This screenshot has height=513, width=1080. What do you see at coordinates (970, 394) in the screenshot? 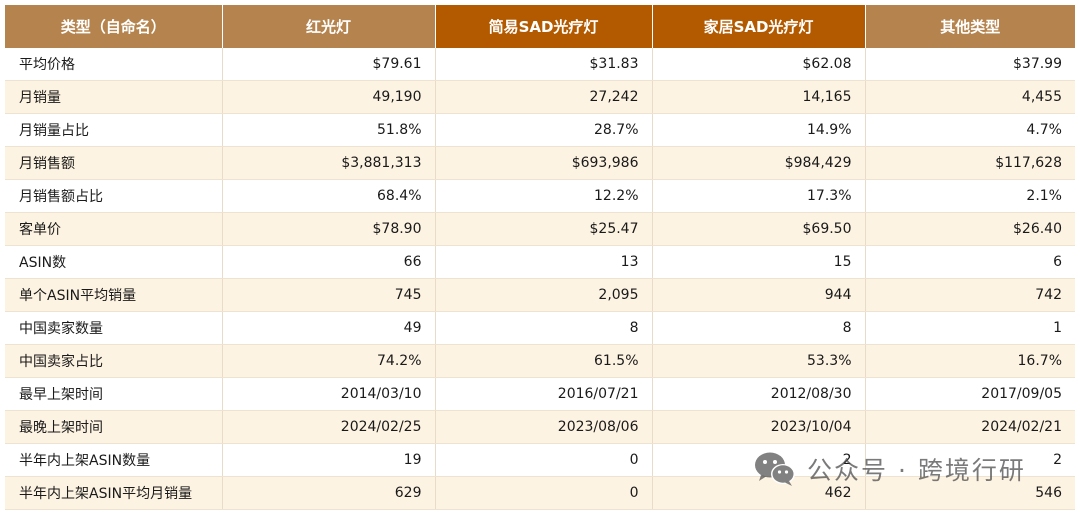
I see `table-cell: 2017/09/05` at bounding box center [970, 394].